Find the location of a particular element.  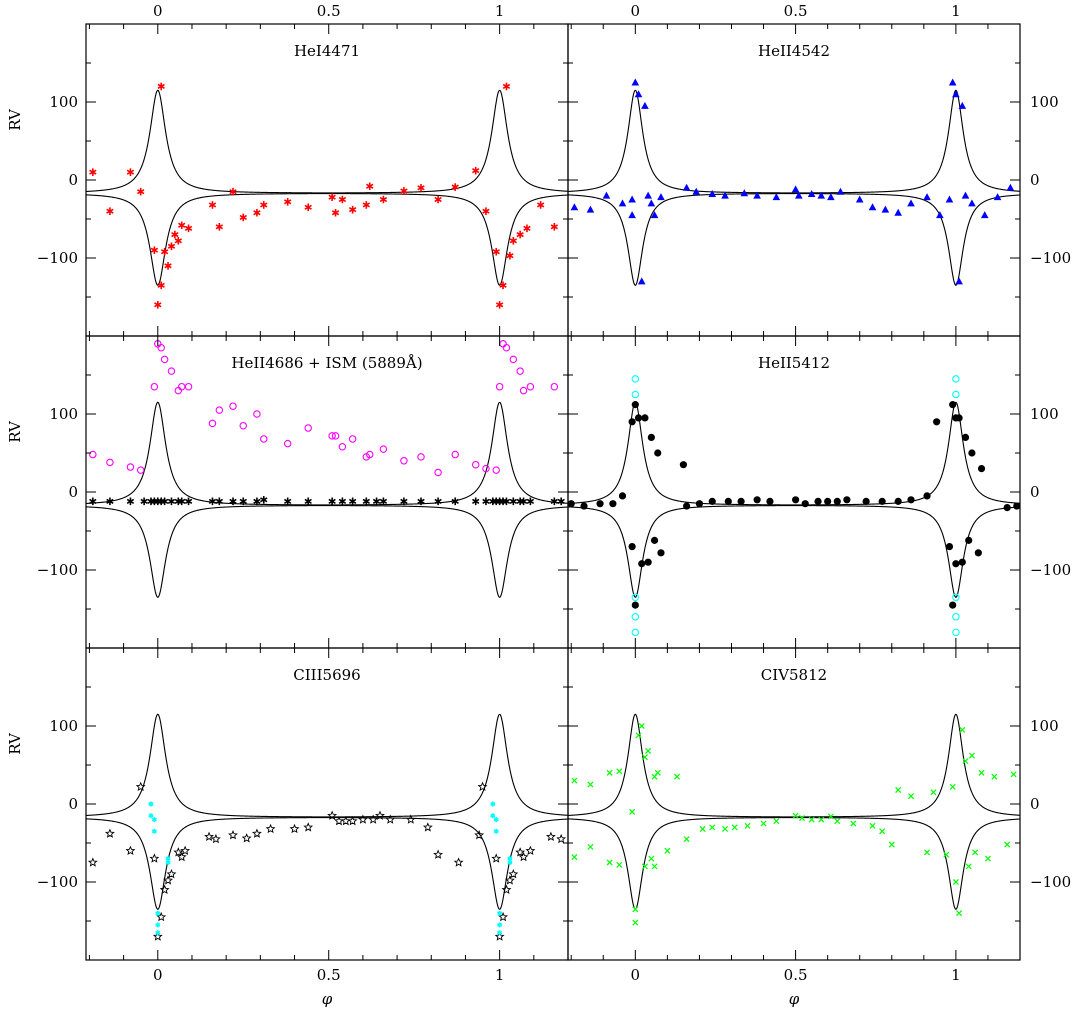

panel-title: HeII4686 + ISM (5889Å) is located at coordinates (326, 363).